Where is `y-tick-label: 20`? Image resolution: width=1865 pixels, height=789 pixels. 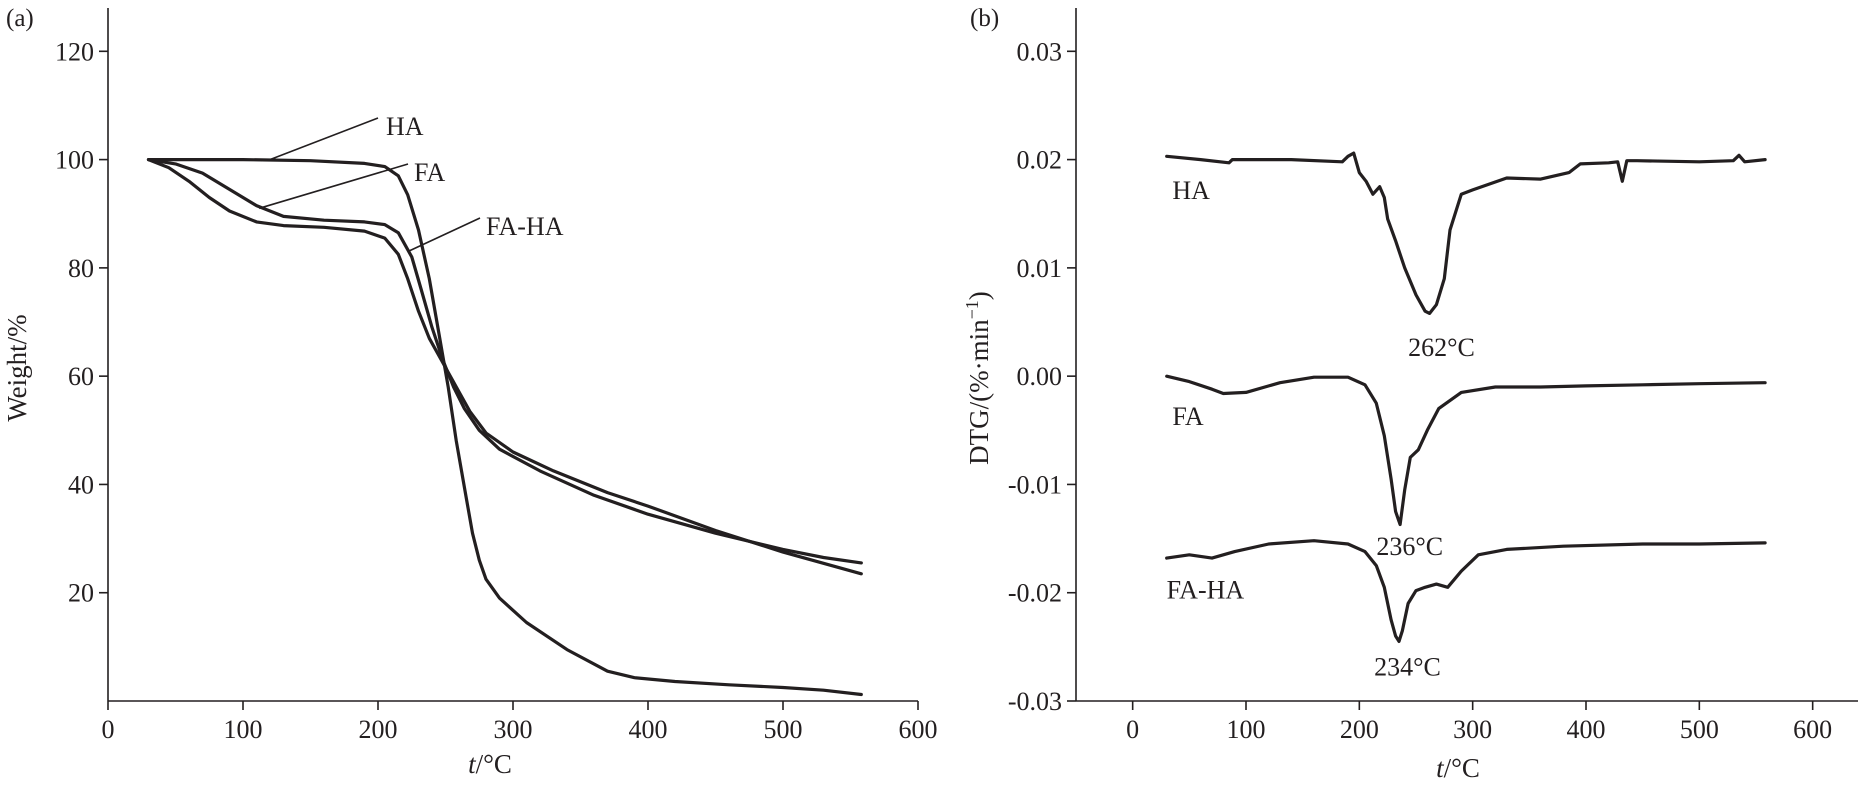
y-tick-label: 20 is located at coordinates (81, 593).